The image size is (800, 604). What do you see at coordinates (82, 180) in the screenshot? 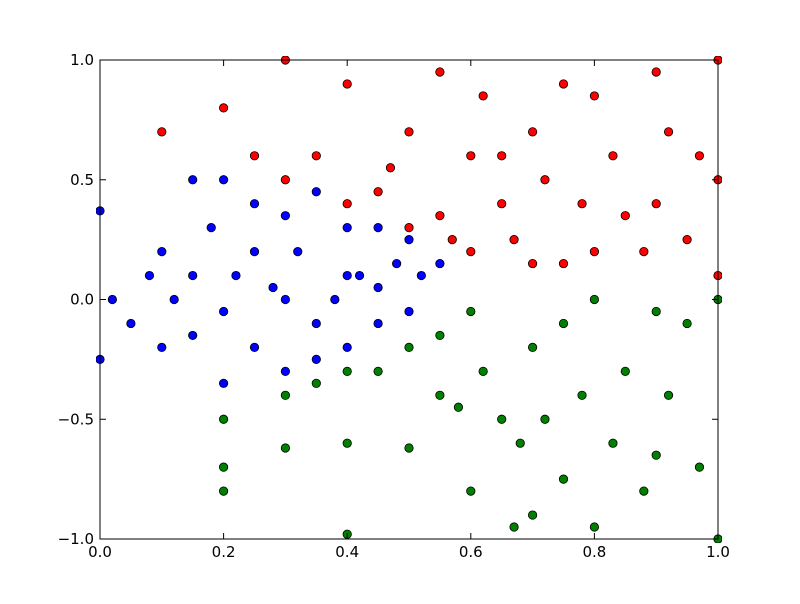
I see `y-tick-label: 0.5` at bounding box center [82, 180].